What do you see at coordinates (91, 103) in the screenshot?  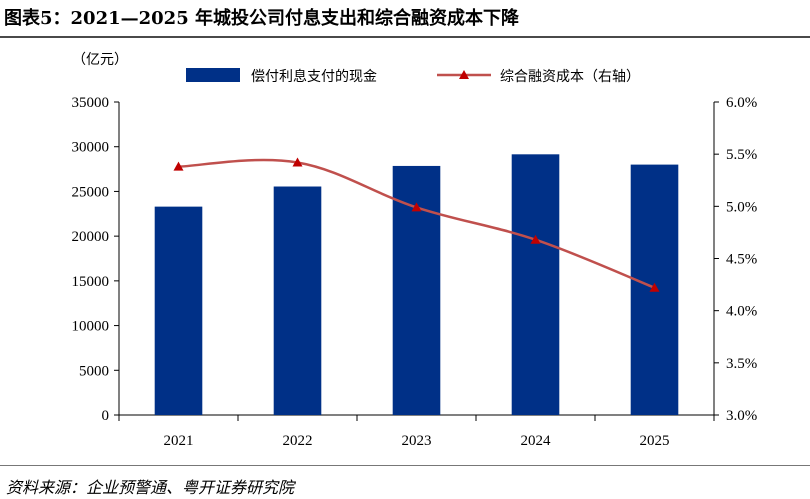 I see `y-tick-label: 35000` at bounding box center [91, 103].